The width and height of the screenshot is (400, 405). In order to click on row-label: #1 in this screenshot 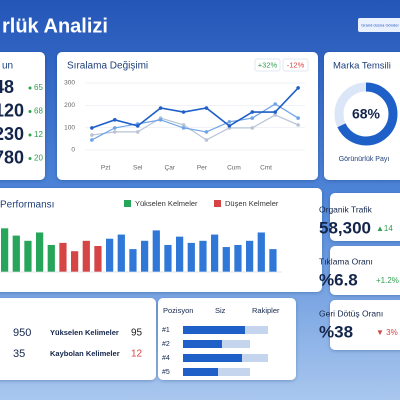, I will do `click(166, 330)`.